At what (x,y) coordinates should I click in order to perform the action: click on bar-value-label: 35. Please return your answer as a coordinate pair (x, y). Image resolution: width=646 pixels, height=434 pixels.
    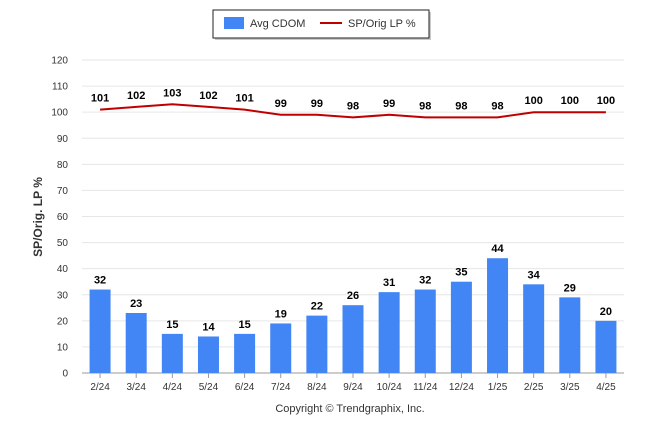
    Looking at the image, I should click on (461, 273).